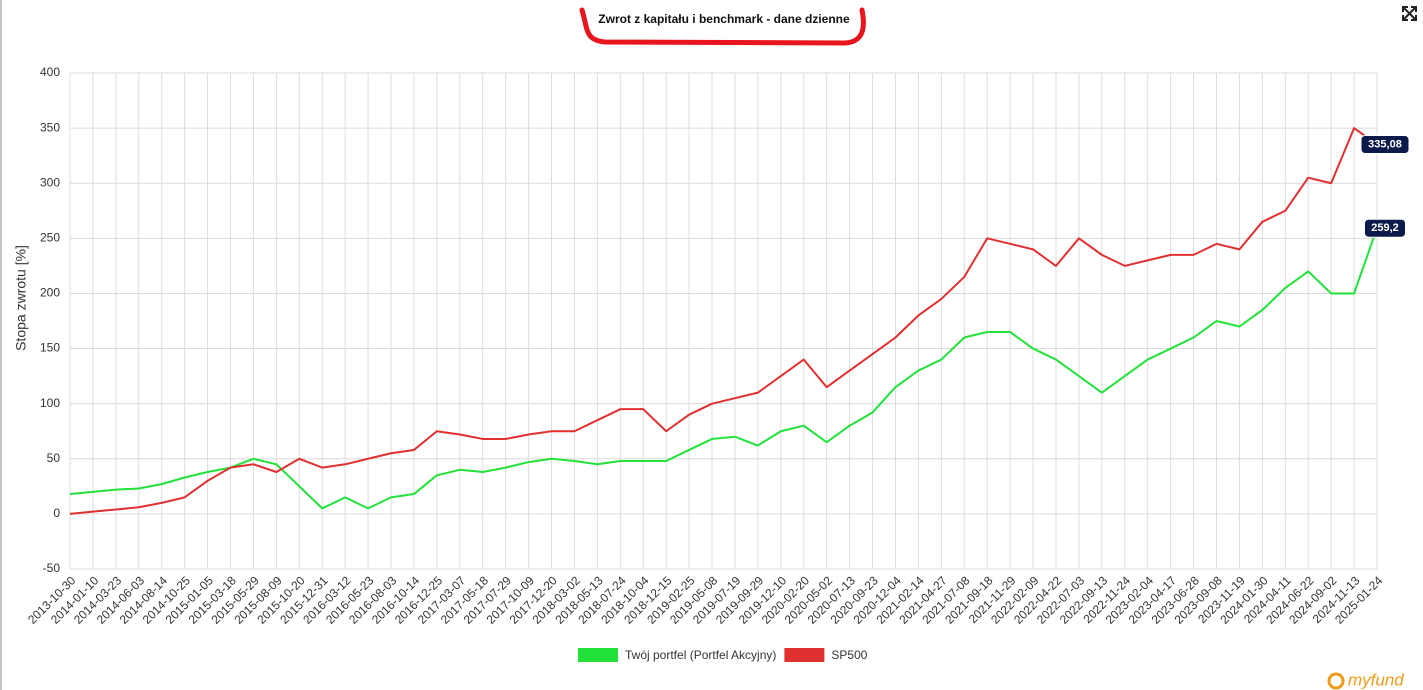 The image size is (1423, 690). I want to click on y-tick-label: 50, so click(54, 458).